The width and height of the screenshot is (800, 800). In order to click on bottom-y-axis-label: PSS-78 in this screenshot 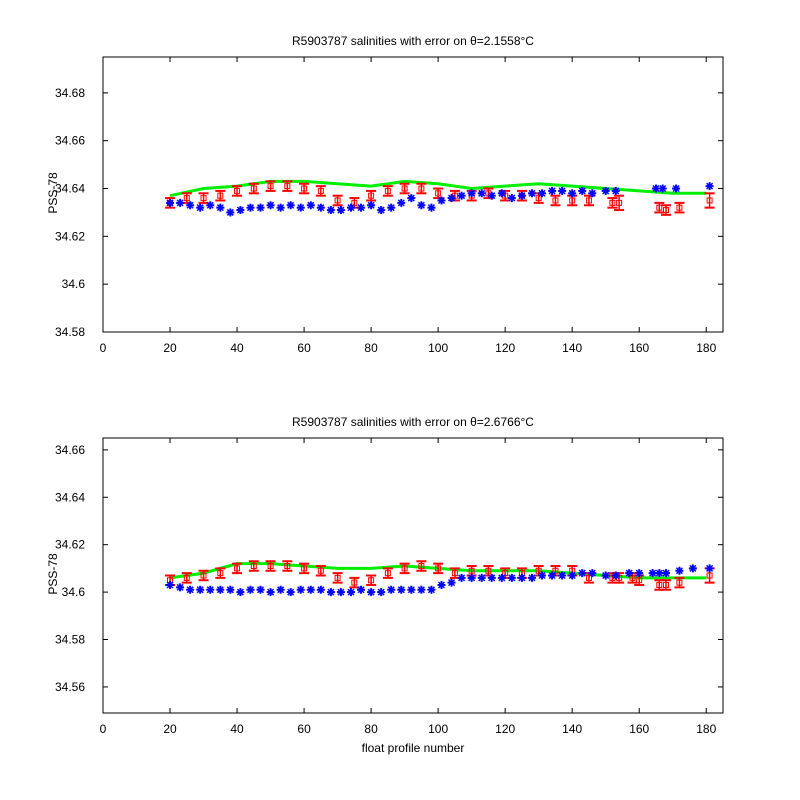, I will do `click(53, 574)`.